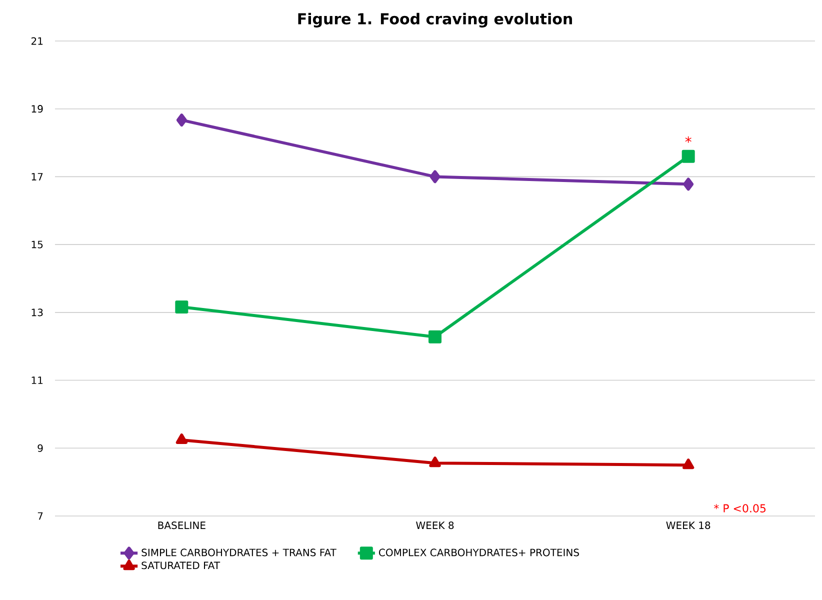  I want to click on y-tick-label: 11, so click(37, 380).